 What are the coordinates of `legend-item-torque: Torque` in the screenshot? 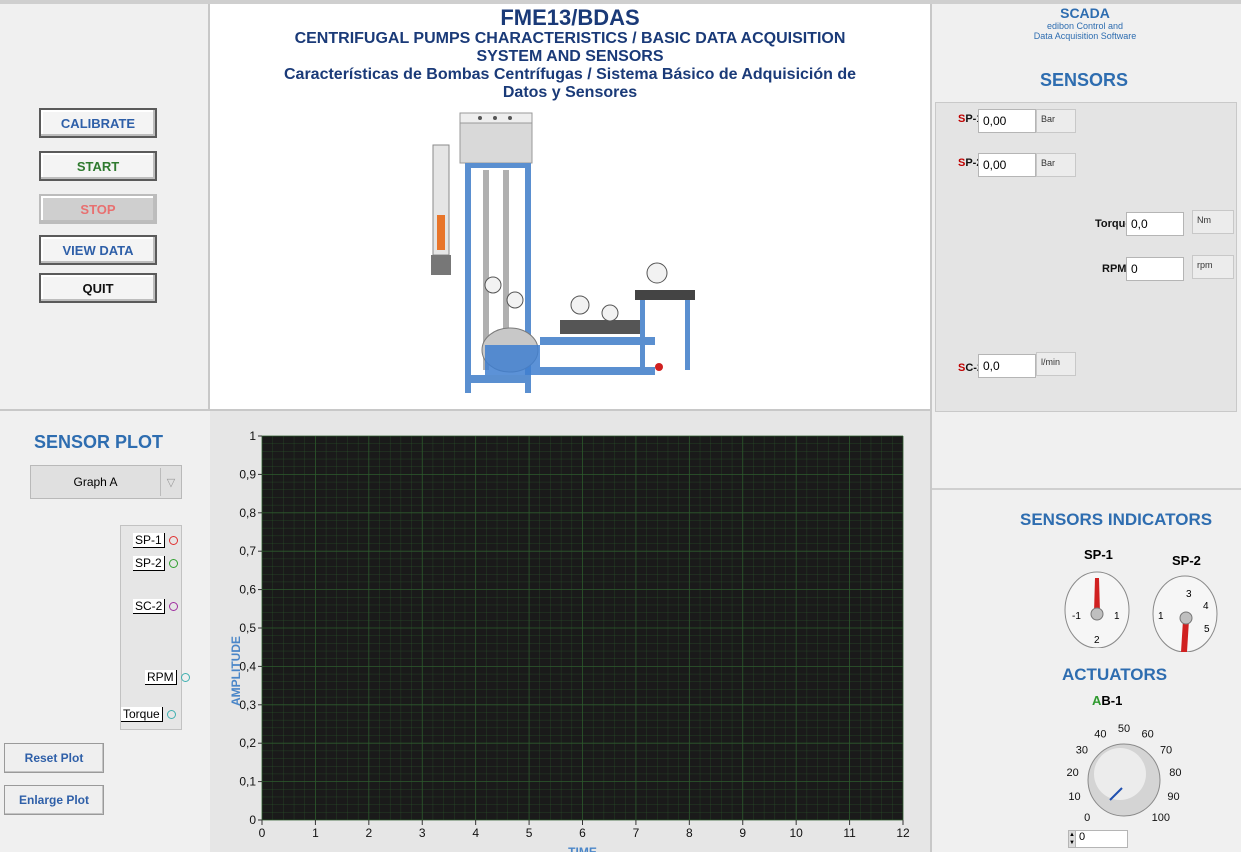 It's located at (148, 714).